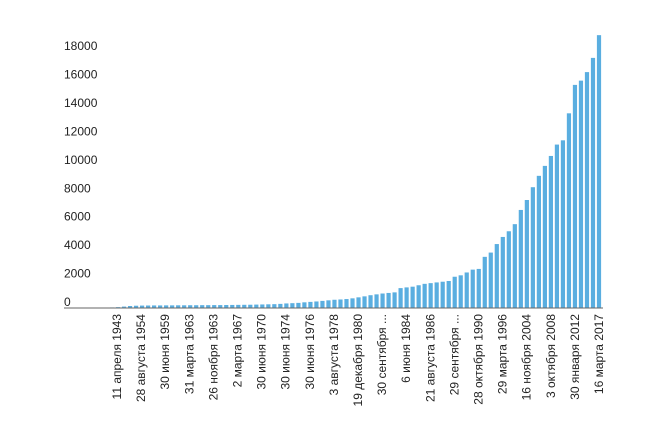  I want to click on x-tick-label: 3 октября 2008, so click(551, 356).